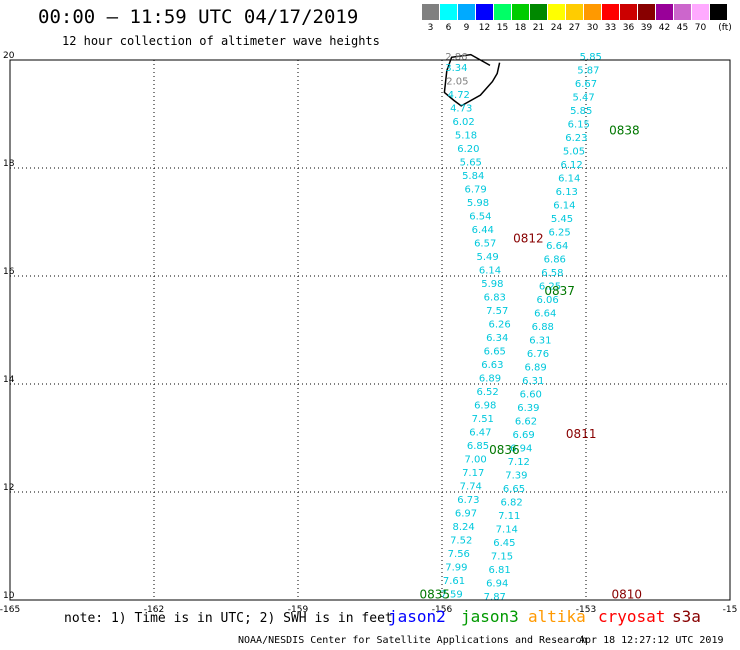 The image size is (740, 650). What do you see at coordinates (9, 380) in the screenshot?
I see `lat-tick-label: 14` at bounding box center [9, 380].